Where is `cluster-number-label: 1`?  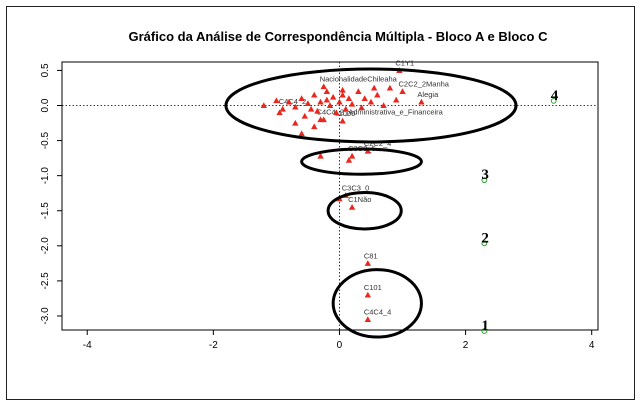 cluster-number-label: 1 is located at coordinates (485, 326).